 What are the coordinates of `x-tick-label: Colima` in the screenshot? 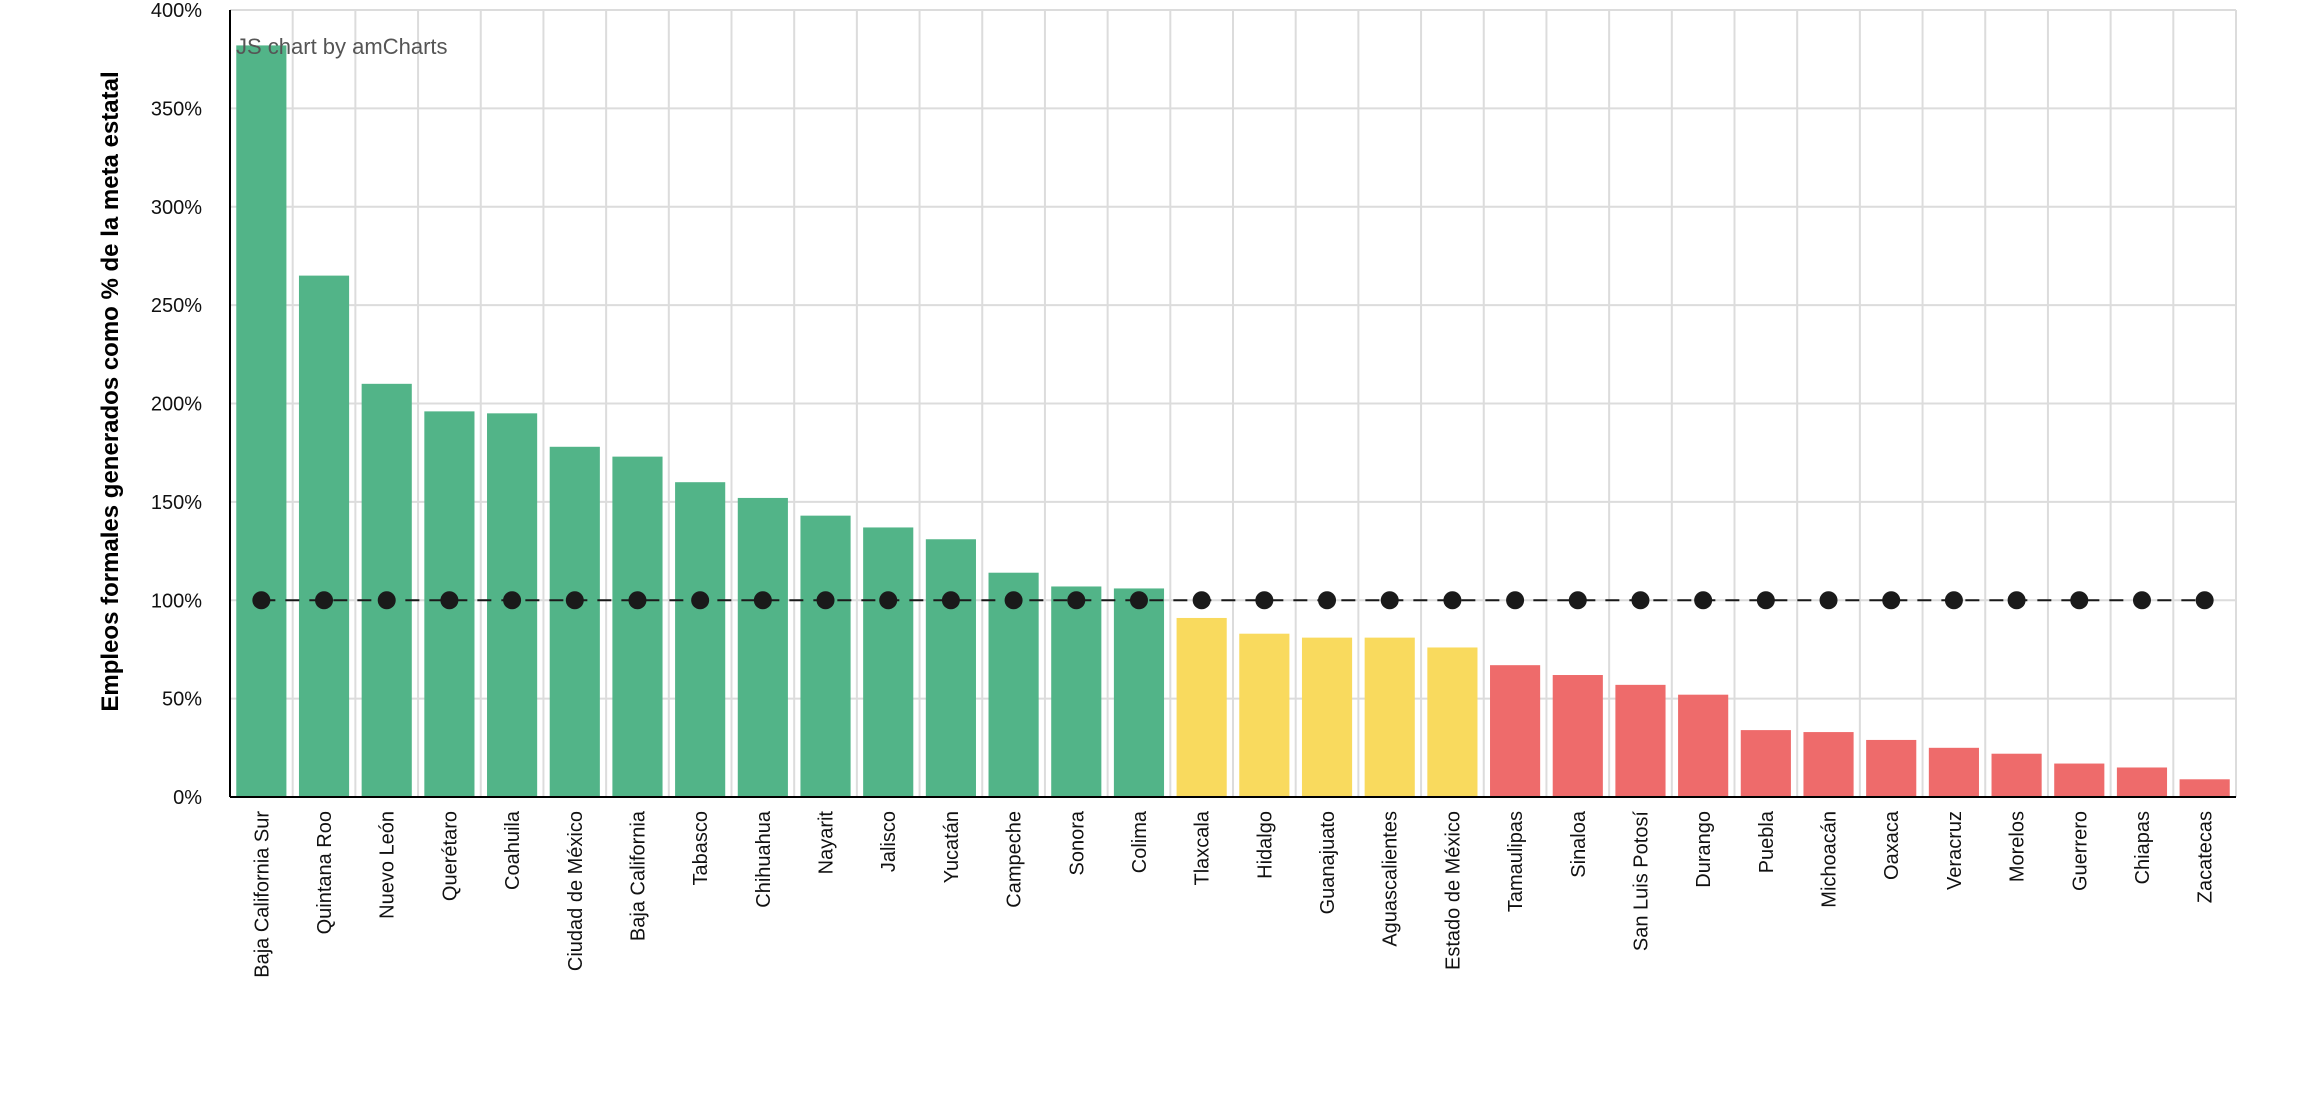 It's located at (1140, 841).